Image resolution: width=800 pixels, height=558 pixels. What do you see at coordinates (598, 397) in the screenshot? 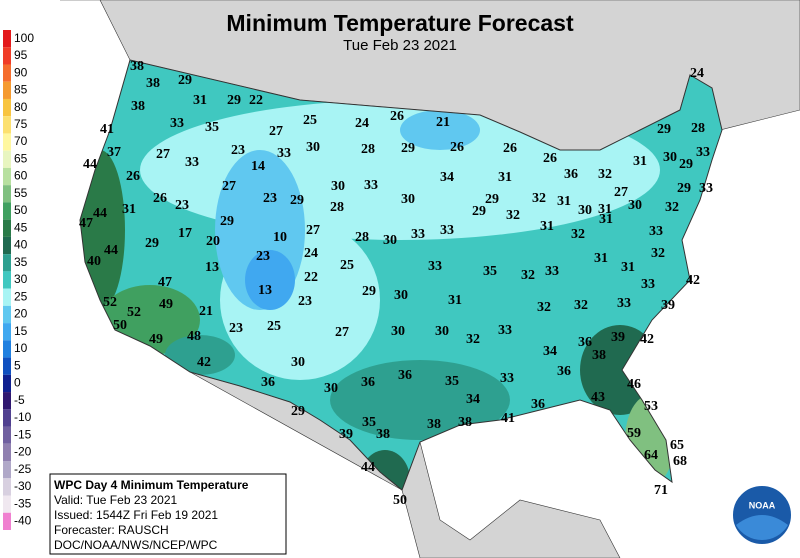
I see `station-temp: 43` at bounding box center [598, 397].